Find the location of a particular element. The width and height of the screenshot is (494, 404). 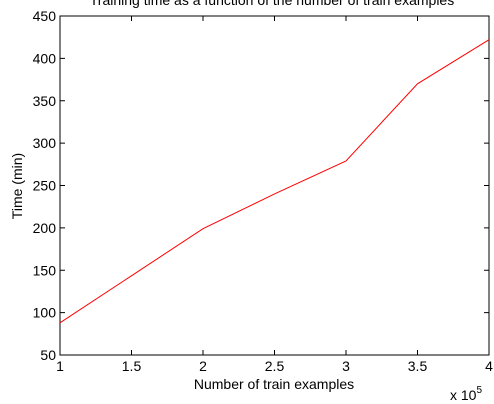

y-tick-label: 150 is located at coordinates (45, 270).